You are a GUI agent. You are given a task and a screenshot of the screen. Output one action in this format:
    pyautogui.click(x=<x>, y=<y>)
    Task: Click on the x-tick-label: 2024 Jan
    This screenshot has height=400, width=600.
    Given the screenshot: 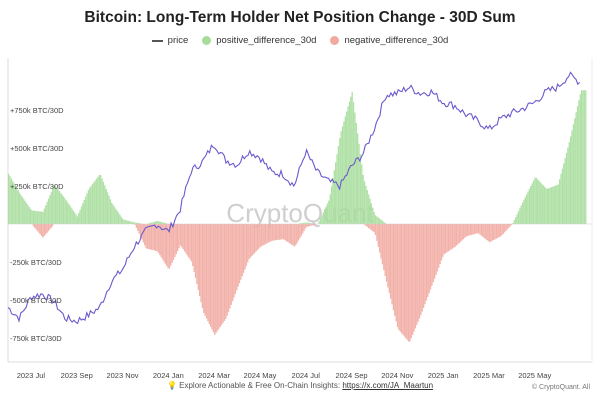 What is the action you would take?
    pyautogui.click(x=168, y=375)
    